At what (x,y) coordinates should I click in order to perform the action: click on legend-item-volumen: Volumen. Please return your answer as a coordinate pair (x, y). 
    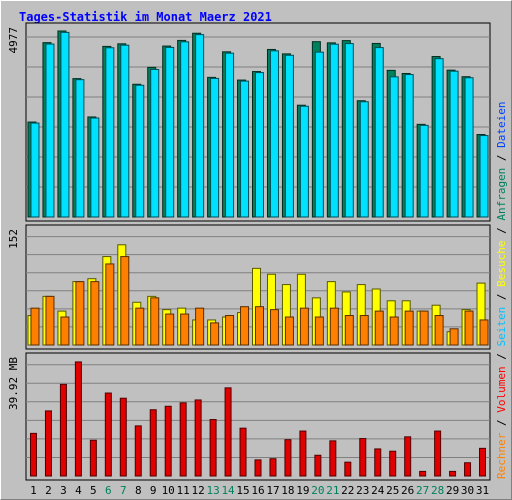
    Looking at the image, I should click on (501, 389).